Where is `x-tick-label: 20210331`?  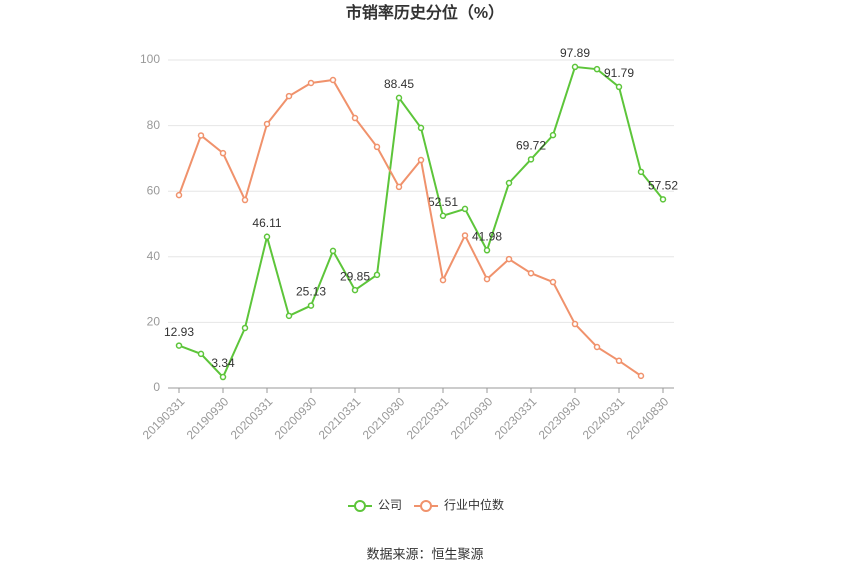 x-tick-label: 20210331 is located at coordinates (340, 418).